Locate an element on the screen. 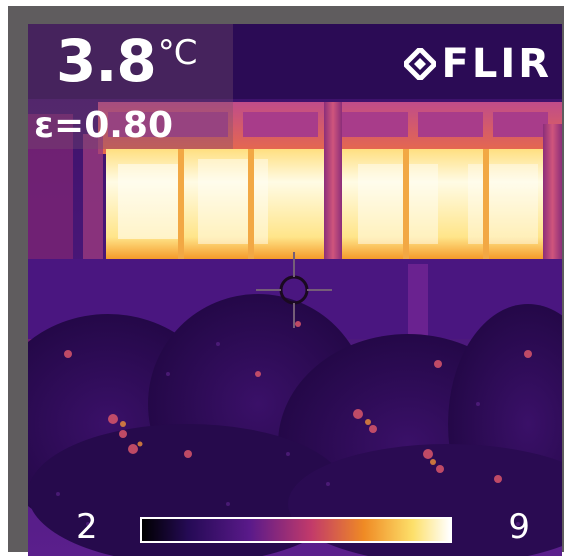 The height and width of the screenshot is (558, 572). logo-text: FLIR is located at coordinates (496, 64).